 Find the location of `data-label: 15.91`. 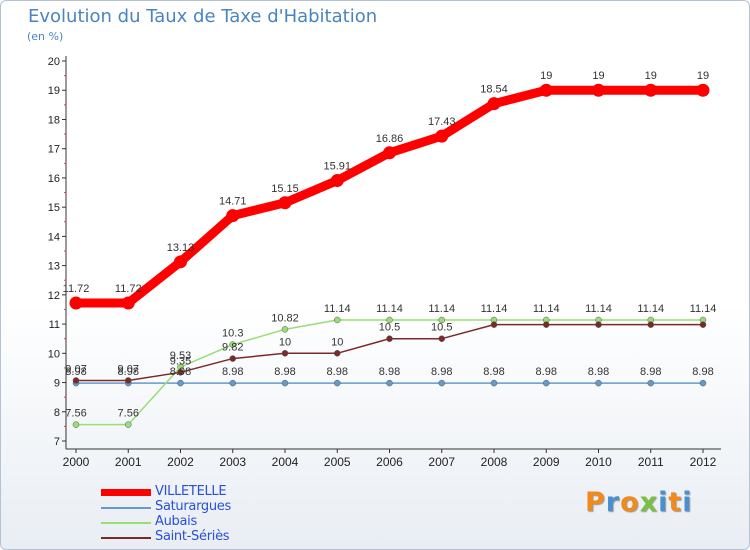

data-label: 15.91 is located at coordinates (337, 167).